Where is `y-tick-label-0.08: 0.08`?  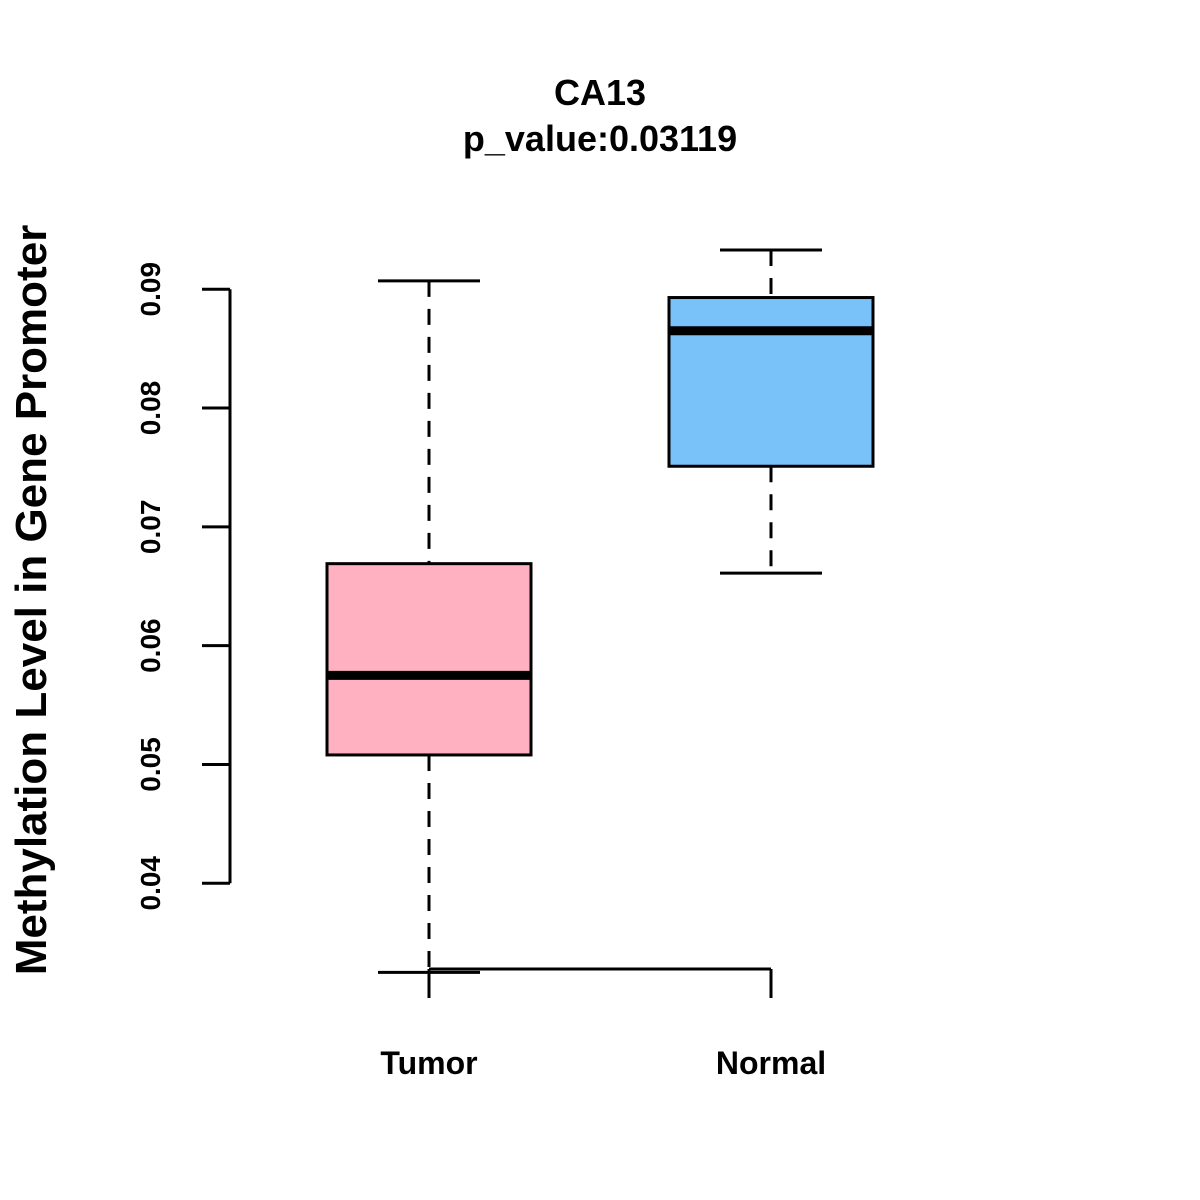
y-tick-label-0.08: 0.08 is located at coordinates (150, 408).